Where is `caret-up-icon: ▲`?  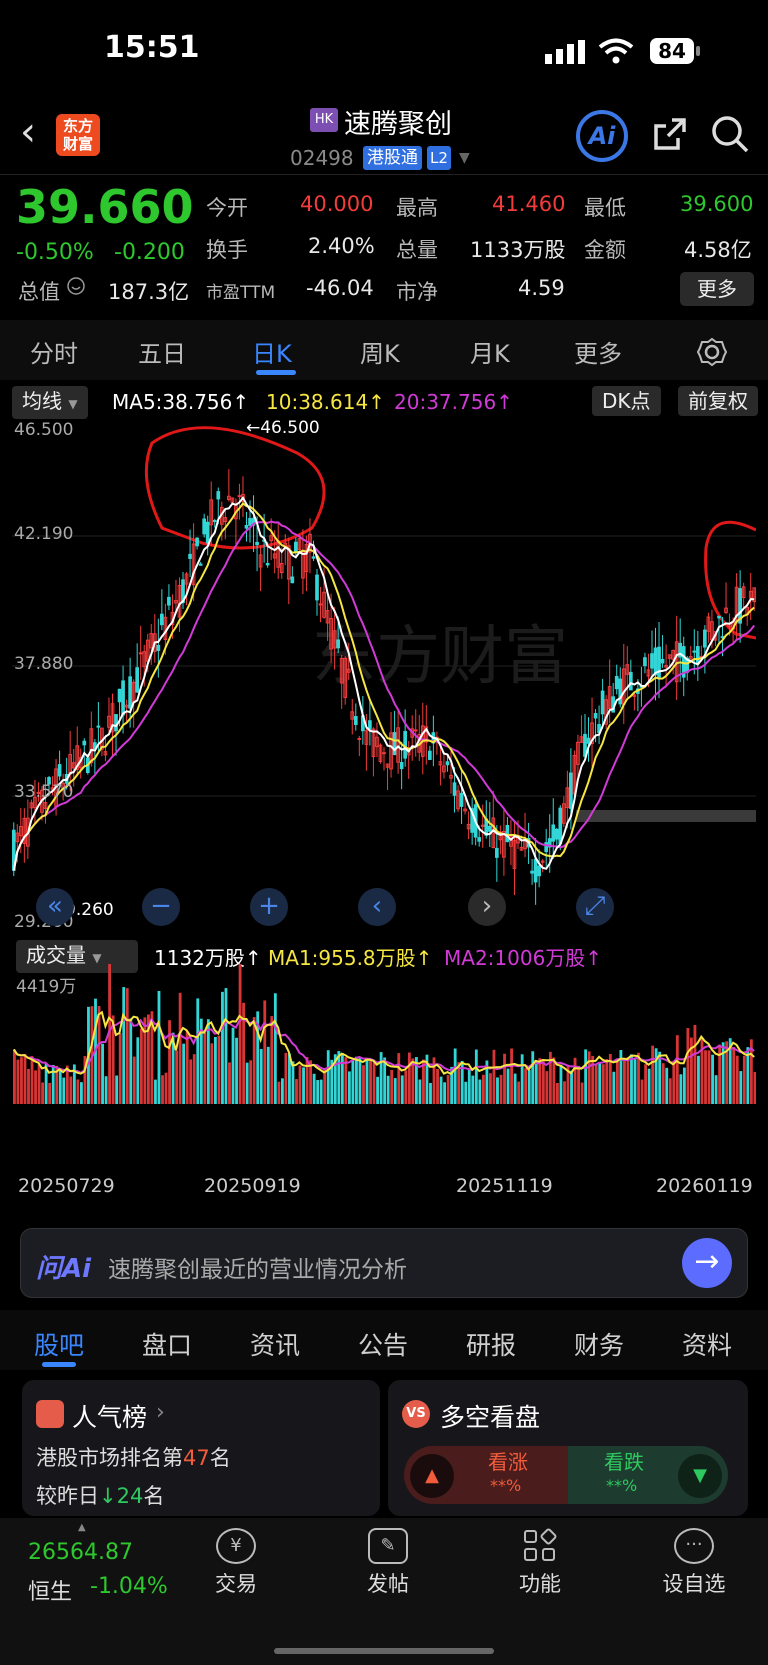
caret-up-icon: ▲ is located at coordinates (82, 1527).